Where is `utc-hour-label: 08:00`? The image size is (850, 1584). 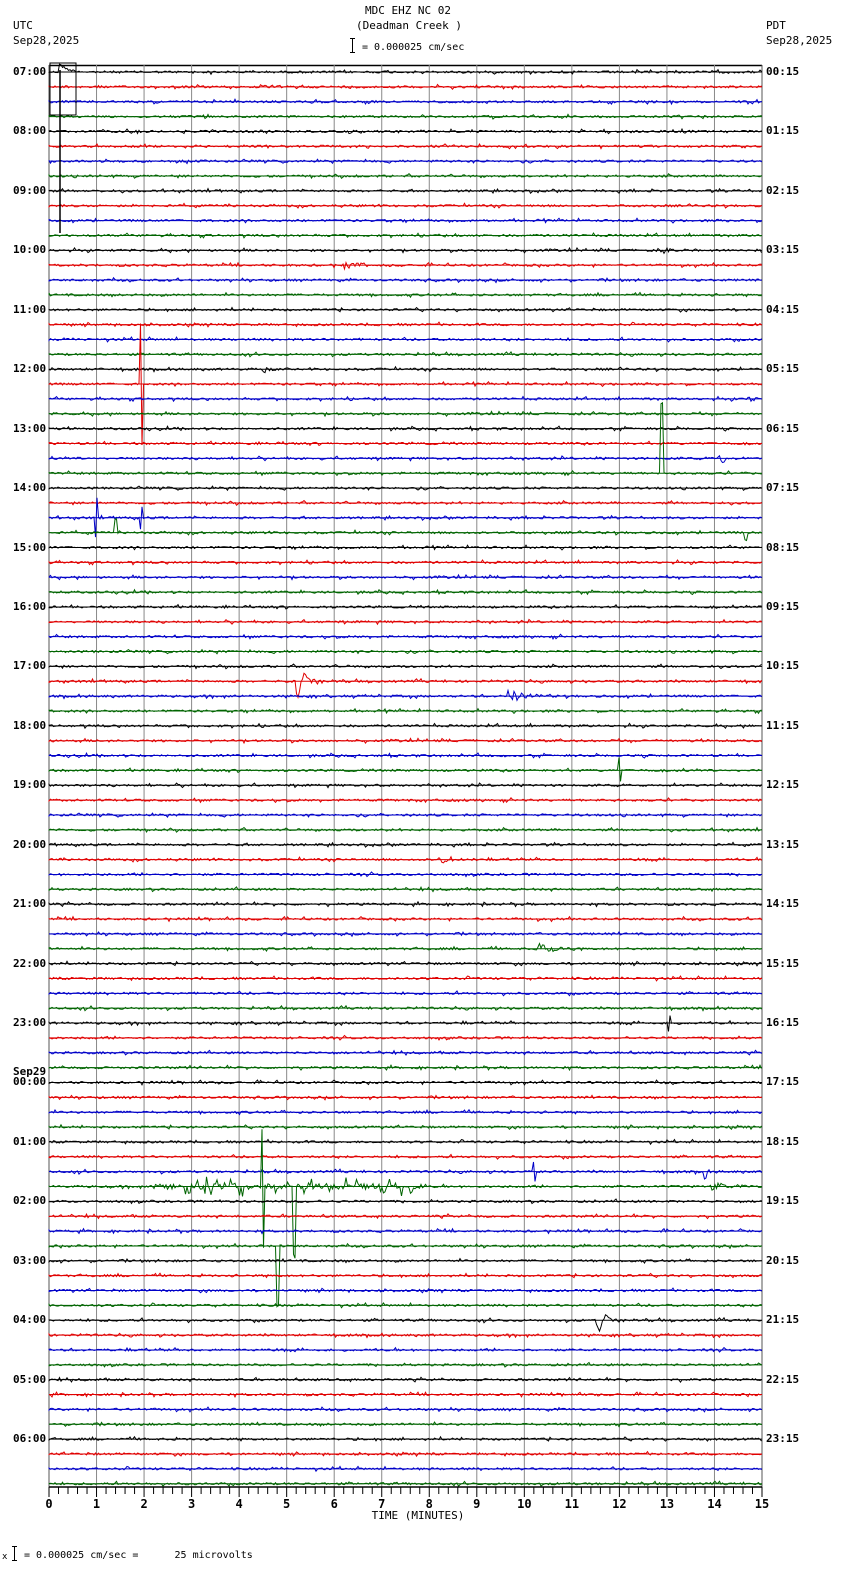
utc-hour-label: 08:00 is located at coordinates (30, 131).